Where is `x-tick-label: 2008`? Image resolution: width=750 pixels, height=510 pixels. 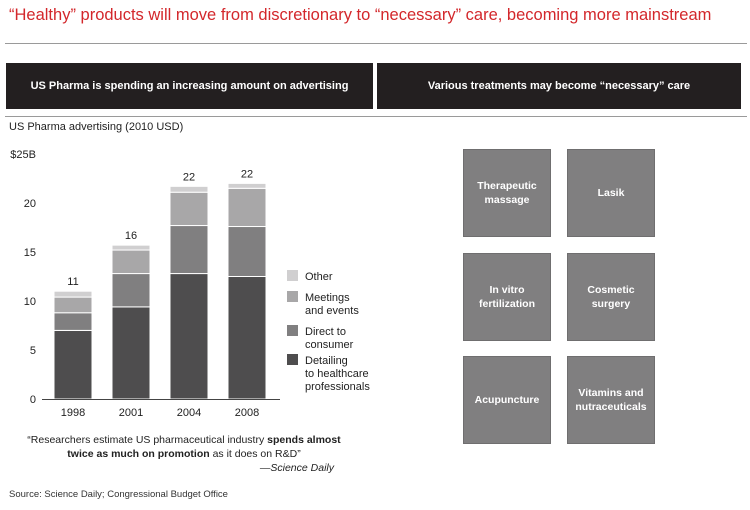 x-tick-label: 2008 is located at coordinates (247, 413).